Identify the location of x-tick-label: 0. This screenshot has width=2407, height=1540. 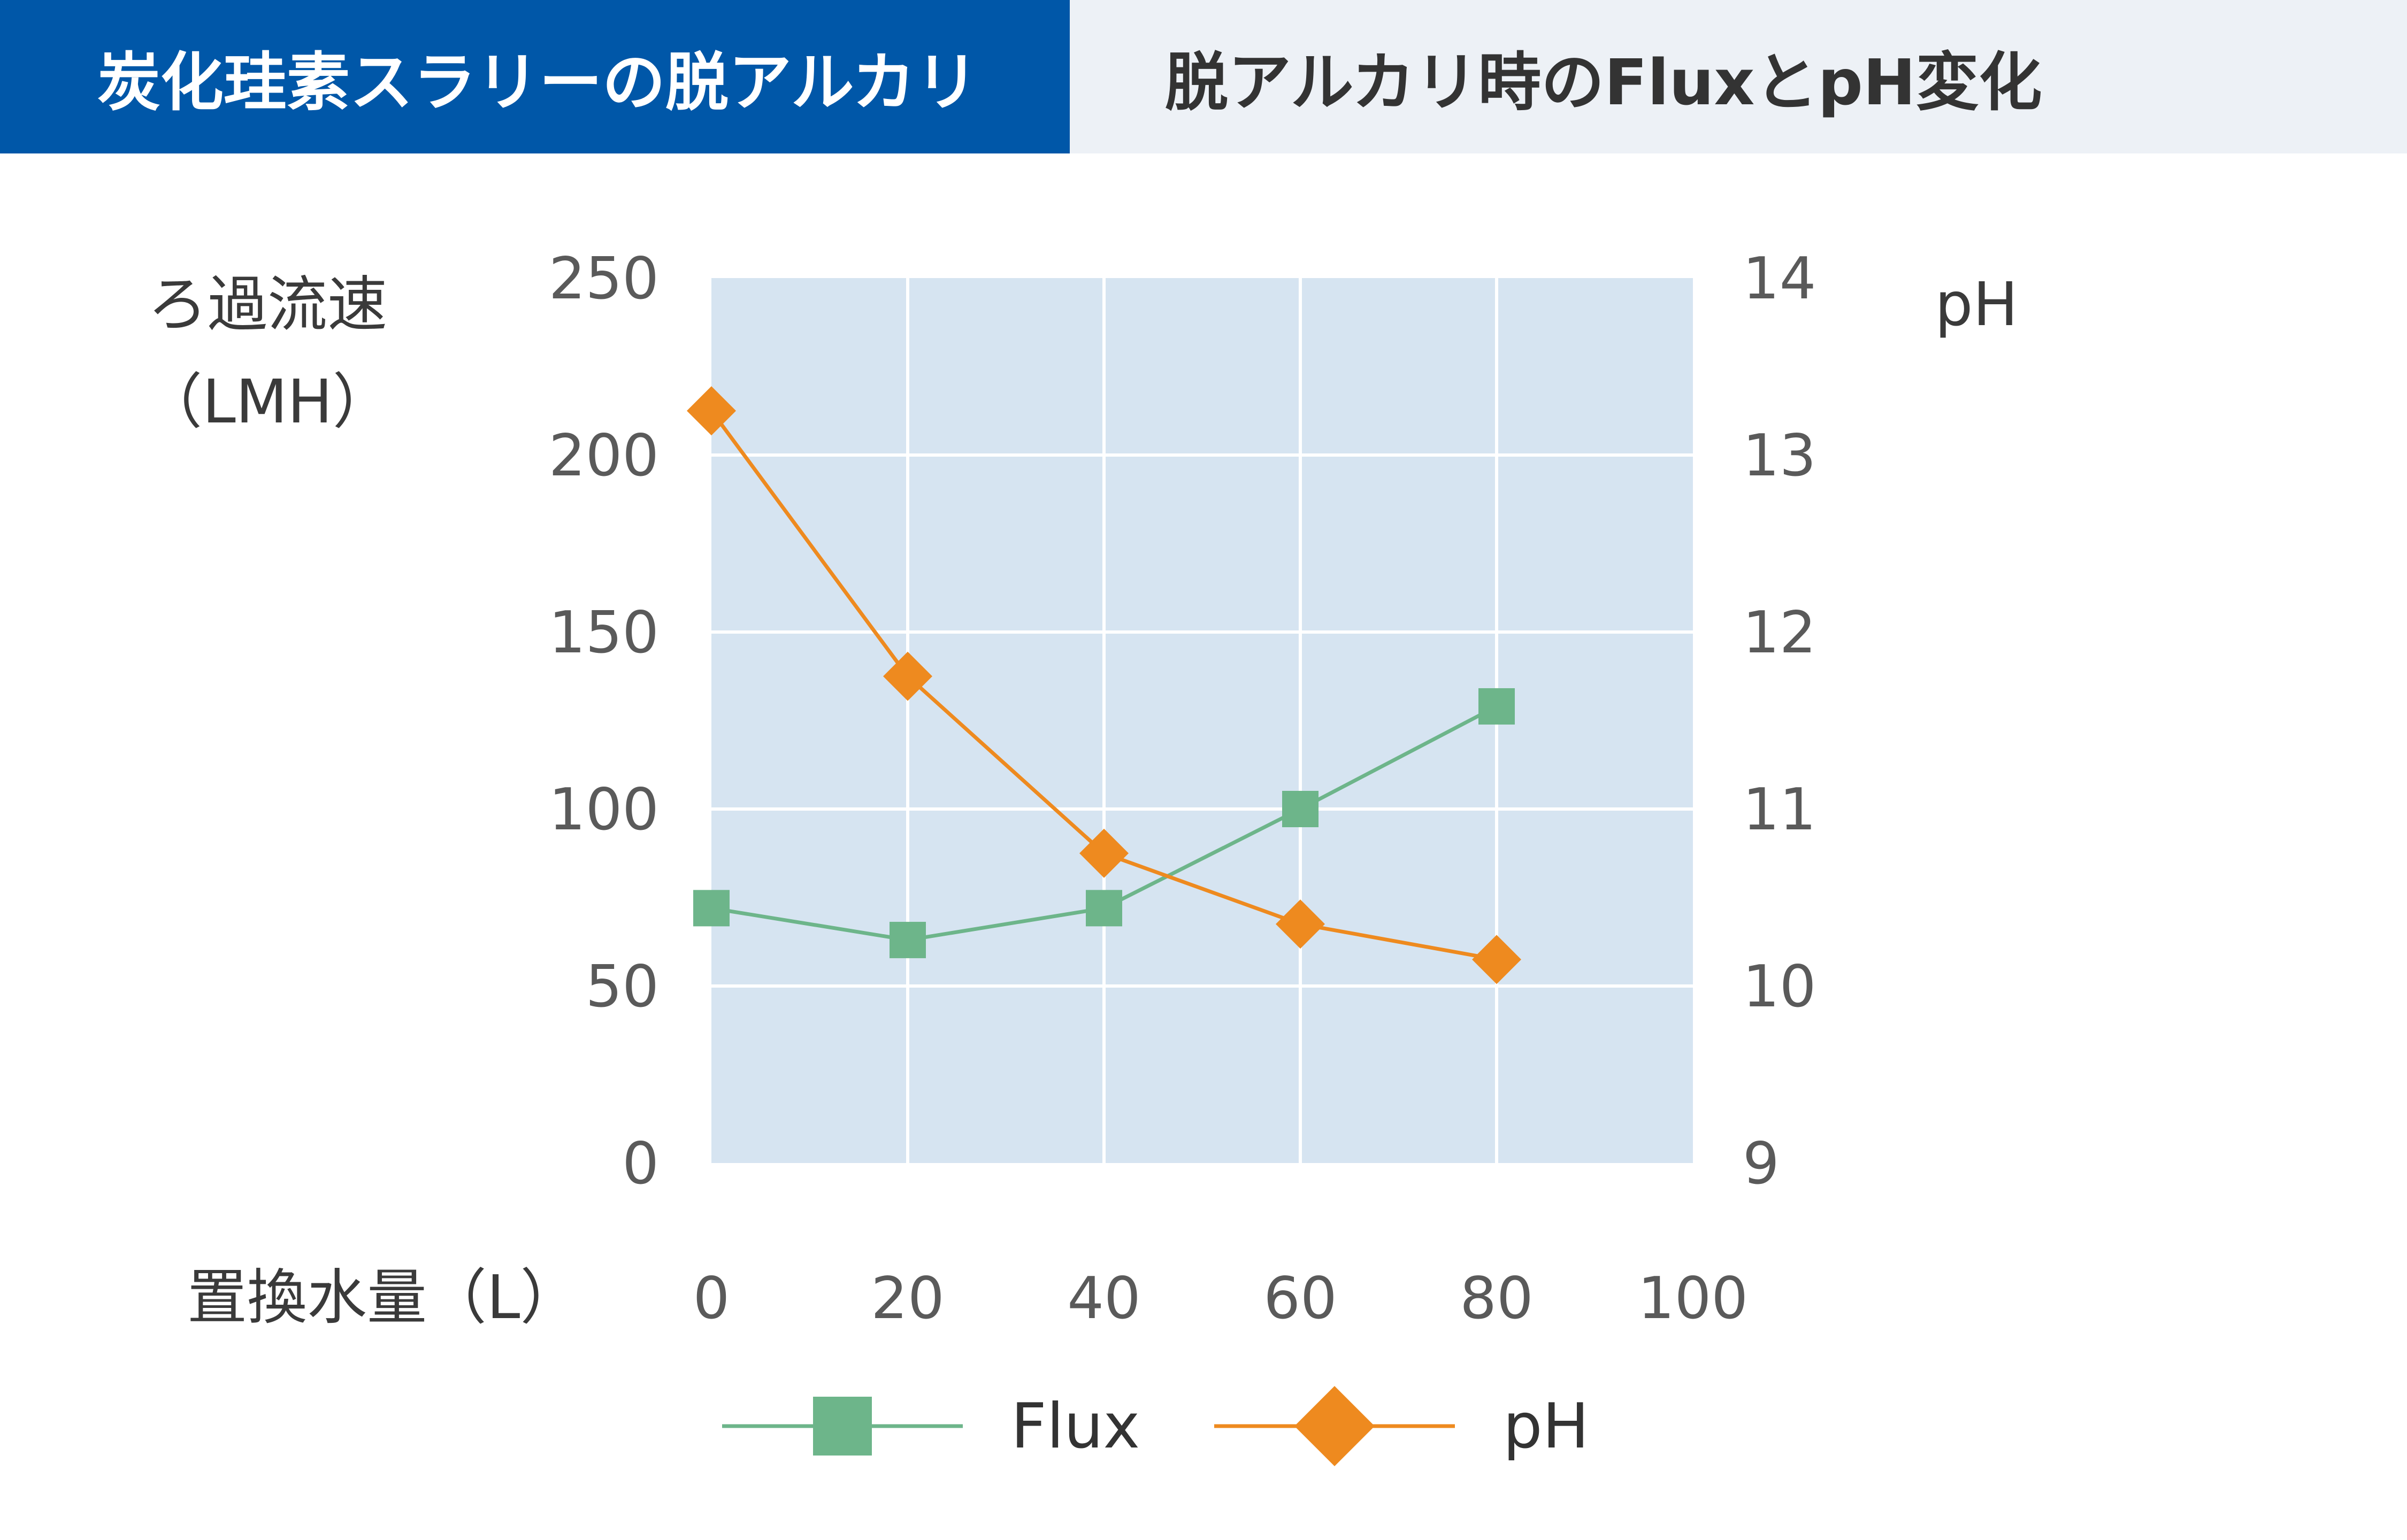
(711, 1298).